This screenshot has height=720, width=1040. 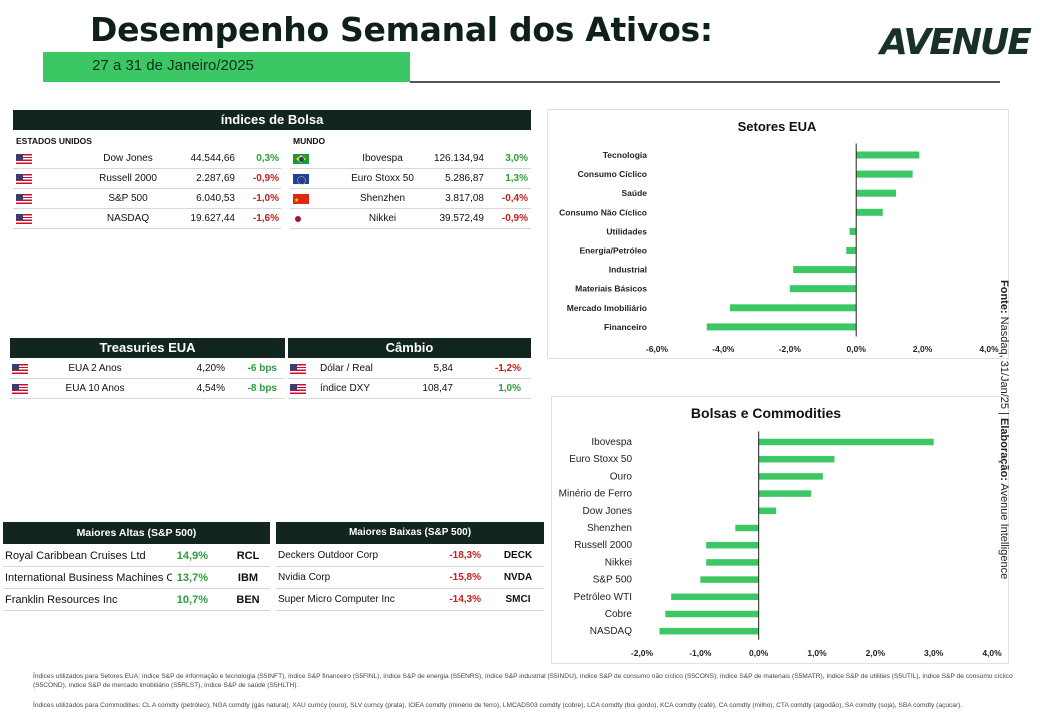 What do you see at coordinates (309, 141) in the screenshot?
I see `world-label: MUNDO` at bounding box center [309, 141].